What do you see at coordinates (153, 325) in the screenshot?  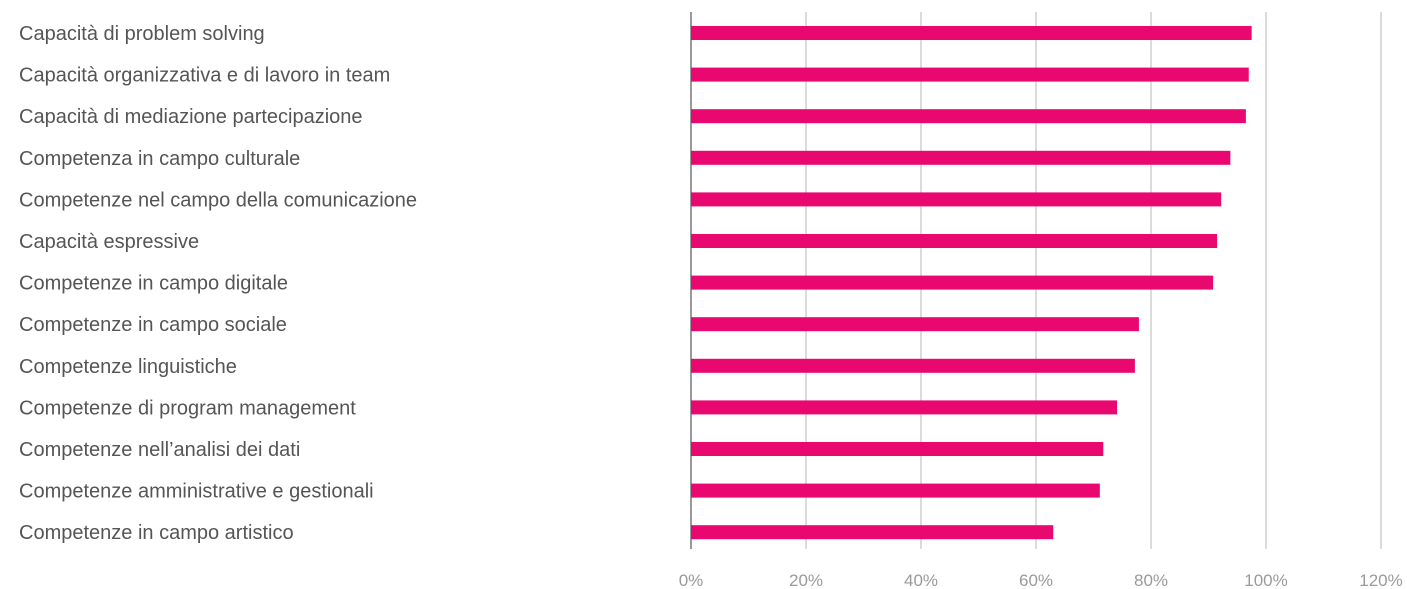 I see `category-label: Competenze in campo sociale` at bounding box center [153, 325].